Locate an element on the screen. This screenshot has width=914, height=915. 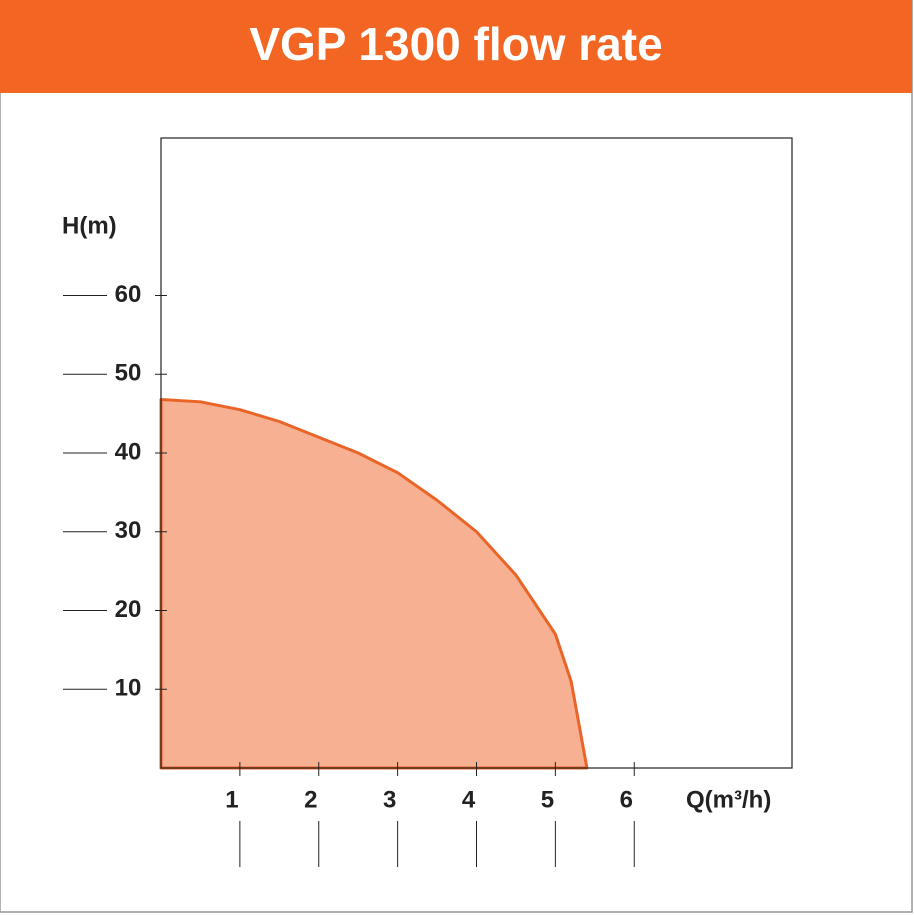
y-tick-label: 10 is located at coordinates (128, 688).